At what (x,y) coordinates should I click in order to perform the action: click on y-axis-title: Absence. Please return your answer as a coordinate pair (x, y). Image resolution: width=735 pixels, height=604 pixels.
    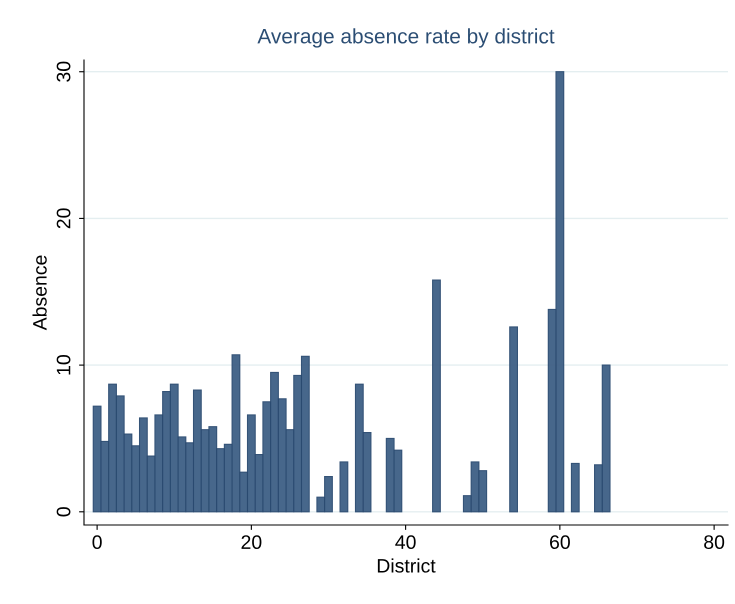
    Looking at the image, I should click on (39, 293).